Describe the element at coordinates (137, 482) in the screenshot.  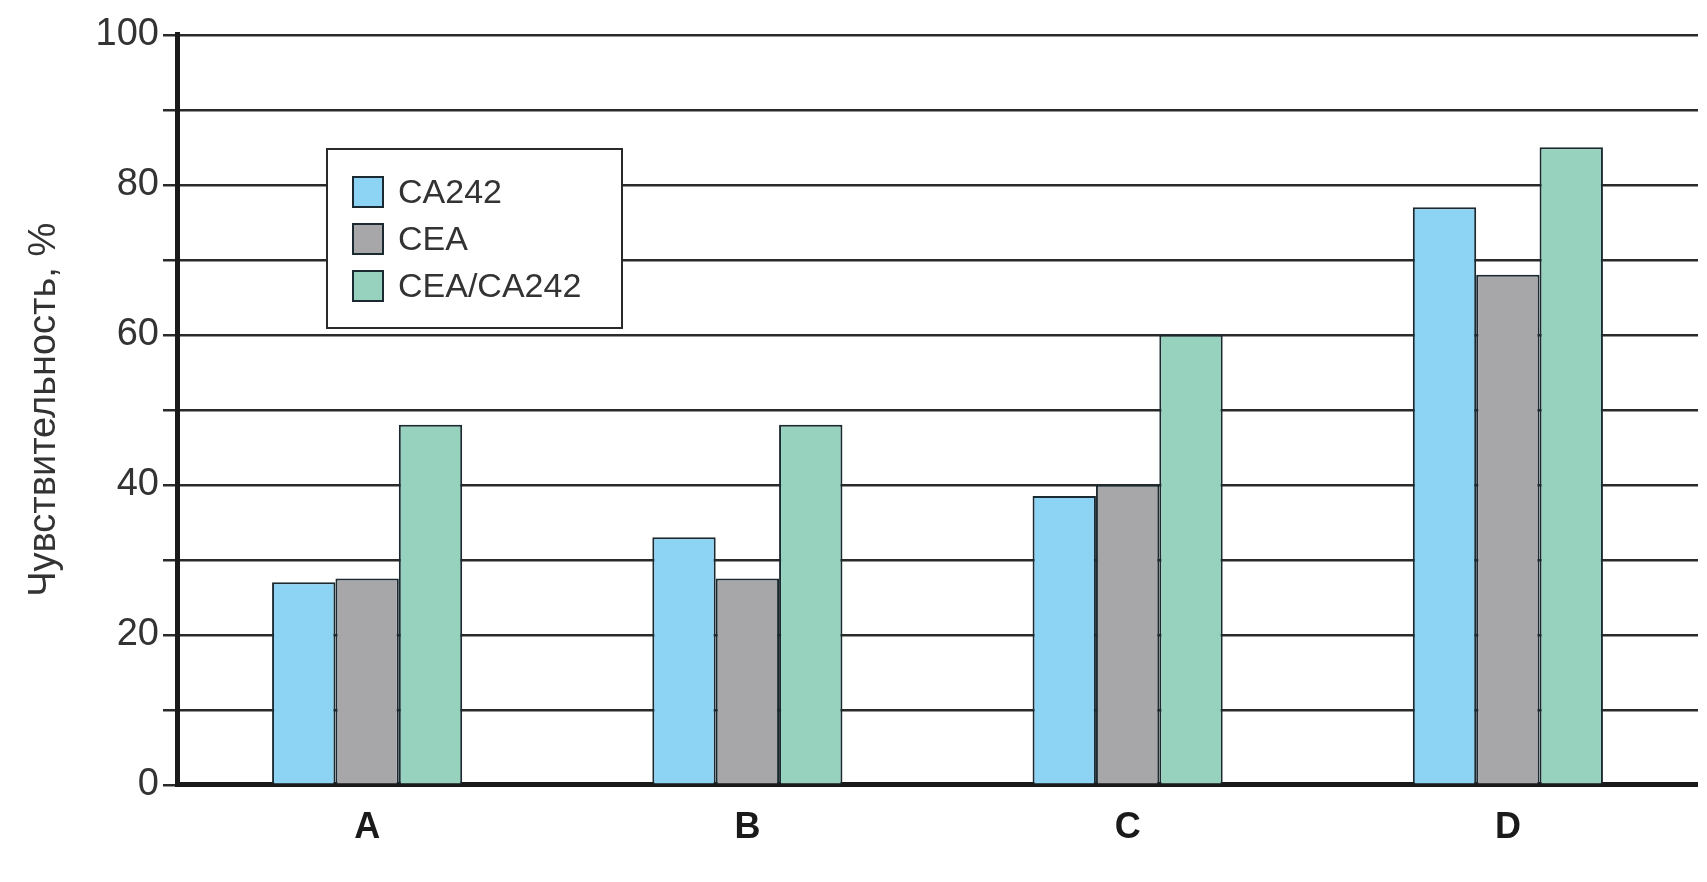
I see `y-tick-label: 40` at that location.